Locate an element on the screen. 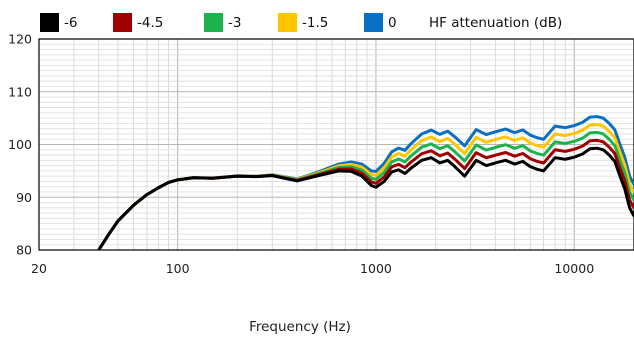  y-tick-label: 100 is located at coordinates (20, 144).